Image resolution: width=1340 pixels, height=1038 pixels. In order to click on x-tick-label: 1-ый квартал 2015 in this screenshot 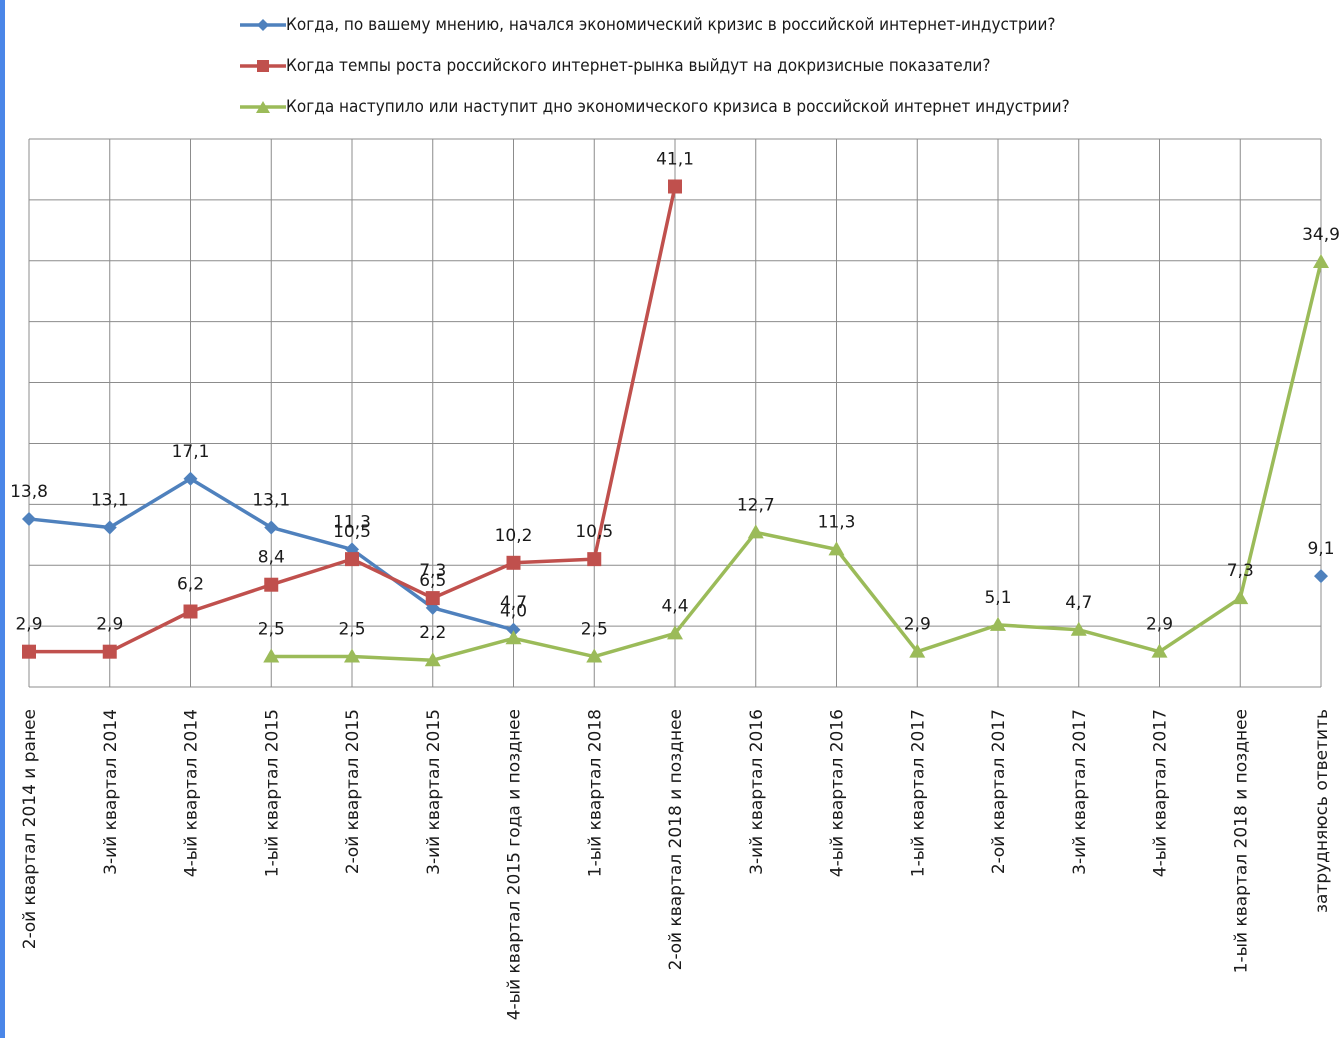, I will do `click(272, 793)`.